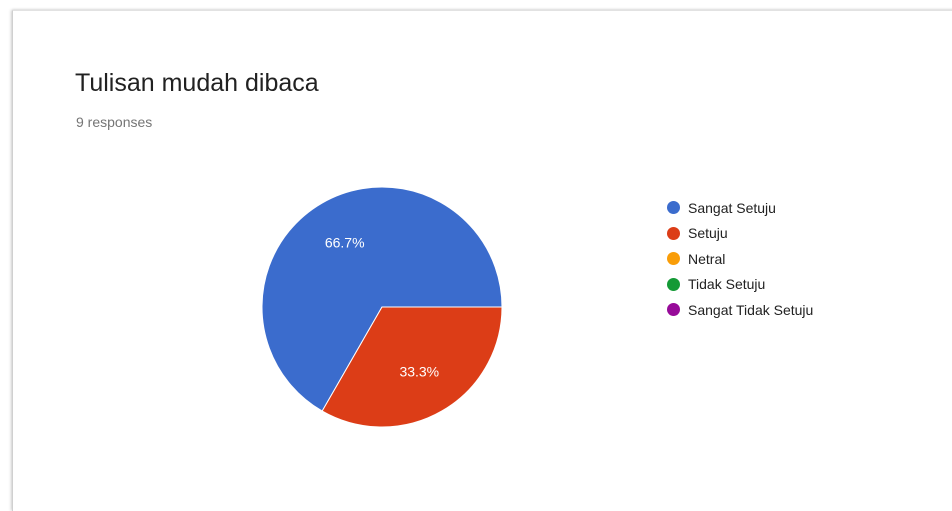 The image size is (952, 511). I want to click on legend-item: Netral, so click(740, 259).